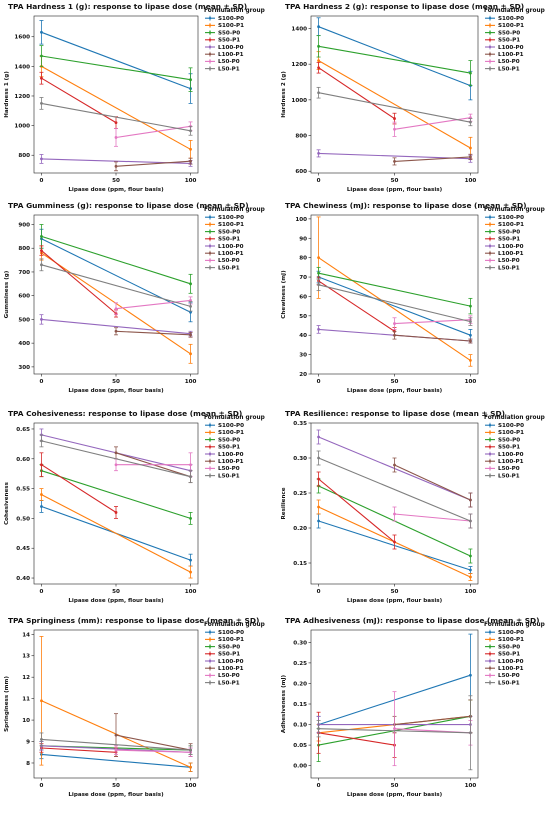 This screenshot has width=550, height=813. What do you see at coordinates (301, 220) in the screenshot?
I see `y-tick-label: 100` at bounding box center [301, 220].